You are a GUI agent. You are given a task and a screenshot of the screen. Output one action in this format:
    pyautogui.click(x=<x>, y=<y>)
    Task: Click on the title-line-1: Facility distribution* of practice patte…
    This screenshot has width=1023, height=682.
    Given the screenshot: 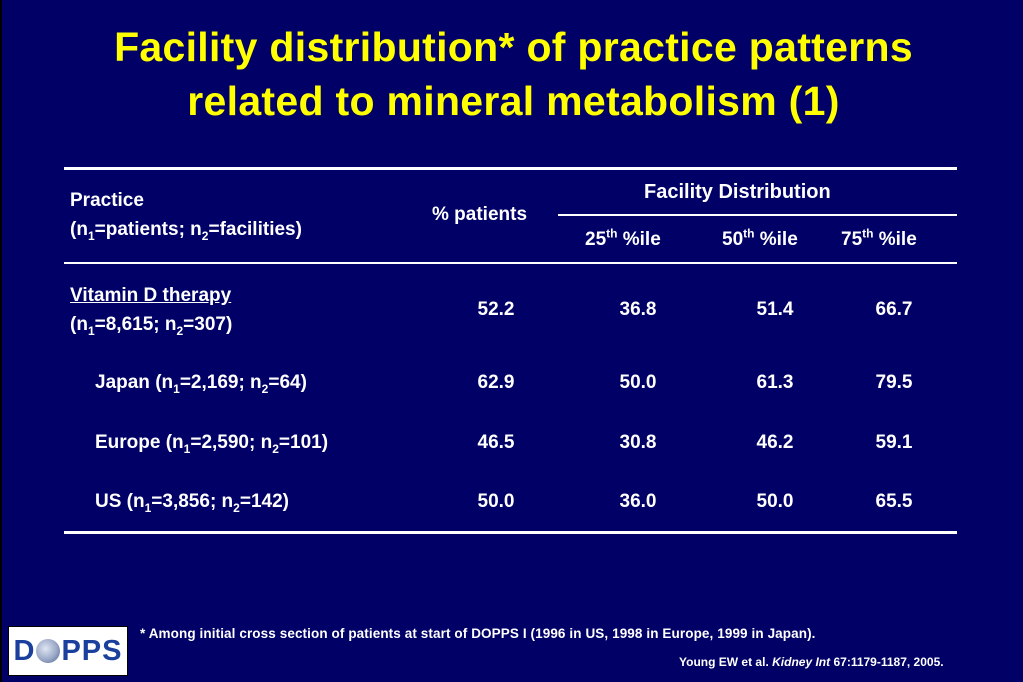 What is the action you would take?
    pyautogui.click(x=513, y=47)
    